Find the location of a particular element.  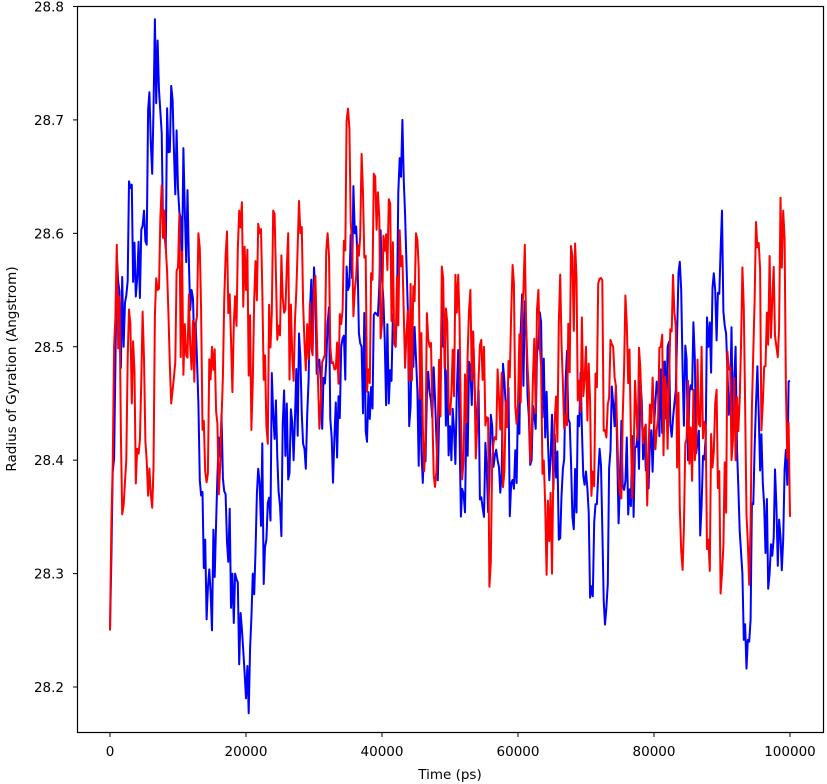

y-tick-label: 28.5 is located at coordinates (49, 348).